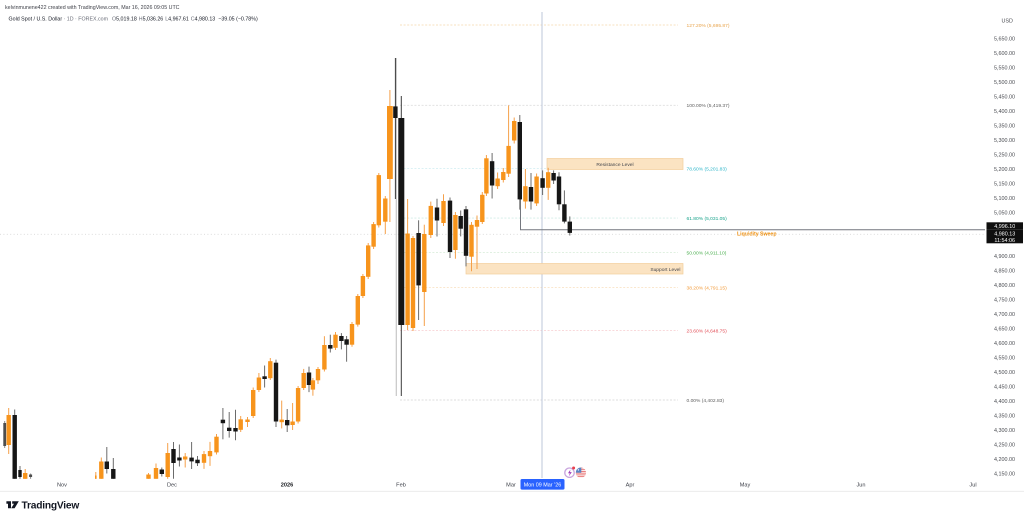  I want to click on svg-text: 5,250.00, so click(1004, 155).